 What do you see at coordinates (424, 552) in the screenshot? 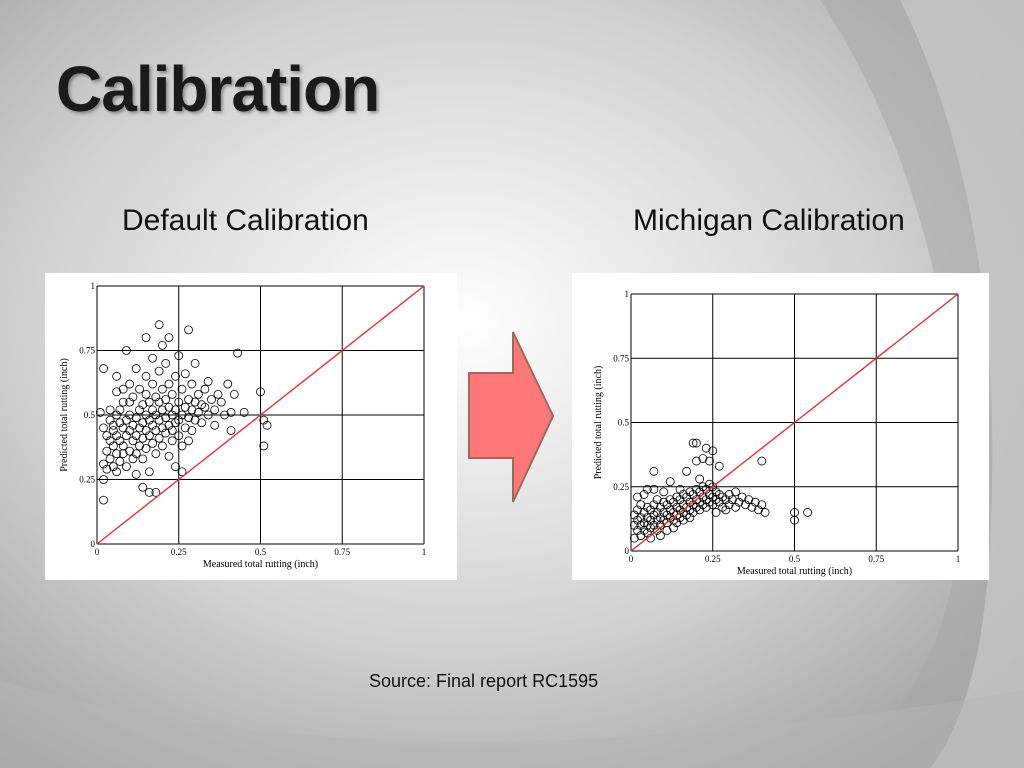
I see `x-tick-label: 1` at bounding box center [424, 552].